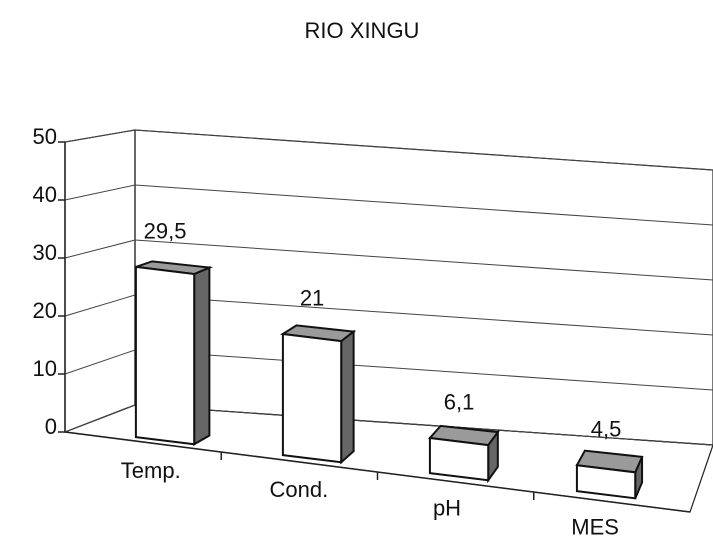 The image size is (713, 549). I want to click on chart-title: RIO XINGU, so click(362, 30).